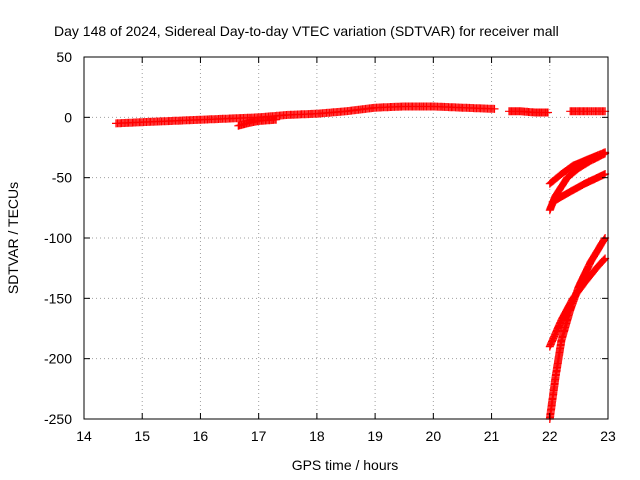 This screenshot has width=640, height=480. I want to click on y-tick-label: -200, so click(58, 359).